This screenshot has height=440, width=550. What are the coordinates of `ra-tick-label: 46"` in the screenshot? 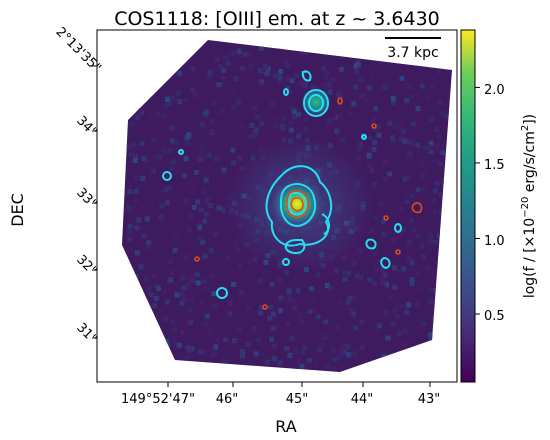 It's located at (227, 399).